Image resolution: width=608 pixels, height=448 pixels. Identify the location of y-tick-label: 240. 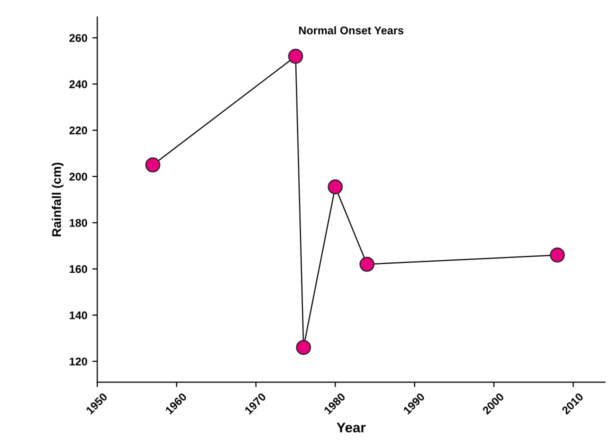
(78, 84).